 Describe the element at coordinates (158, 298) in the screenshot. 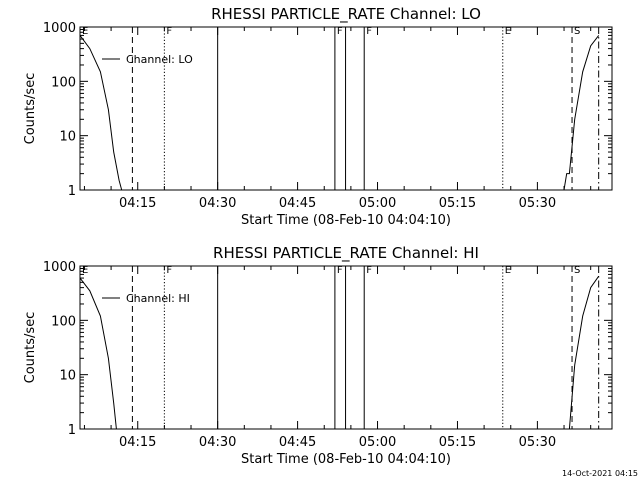

I see `legend-label: Channel: HI` at that location.